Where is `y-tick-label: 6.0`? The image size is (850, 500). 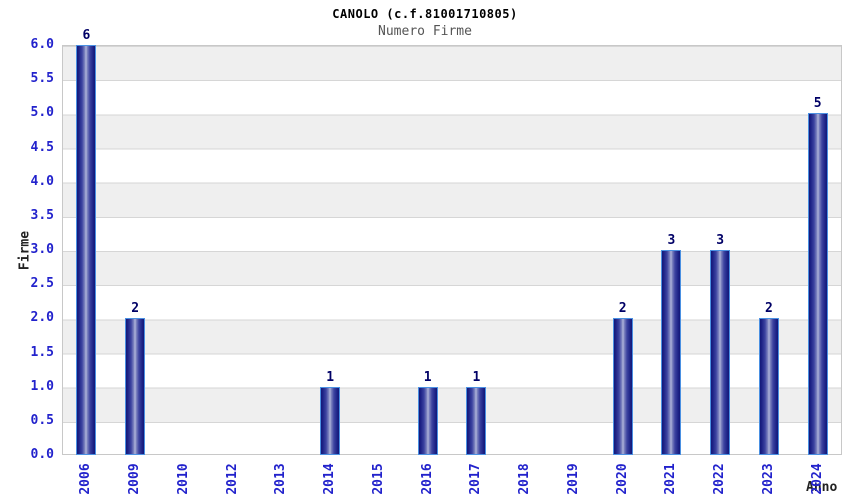
y-tick-label: 6.0 is located at coordinates (42, 44).